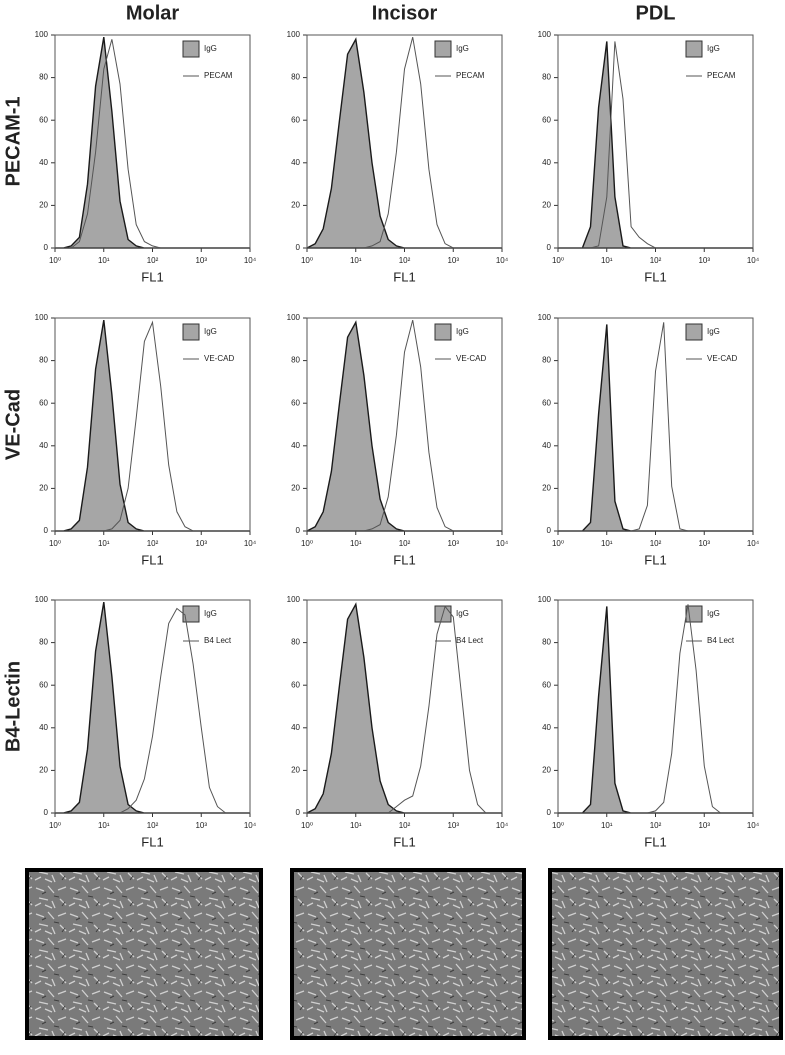 The width and height of the screenshot is (785, 1055). I want to click on column-title: Incisor, so click(405, 13).